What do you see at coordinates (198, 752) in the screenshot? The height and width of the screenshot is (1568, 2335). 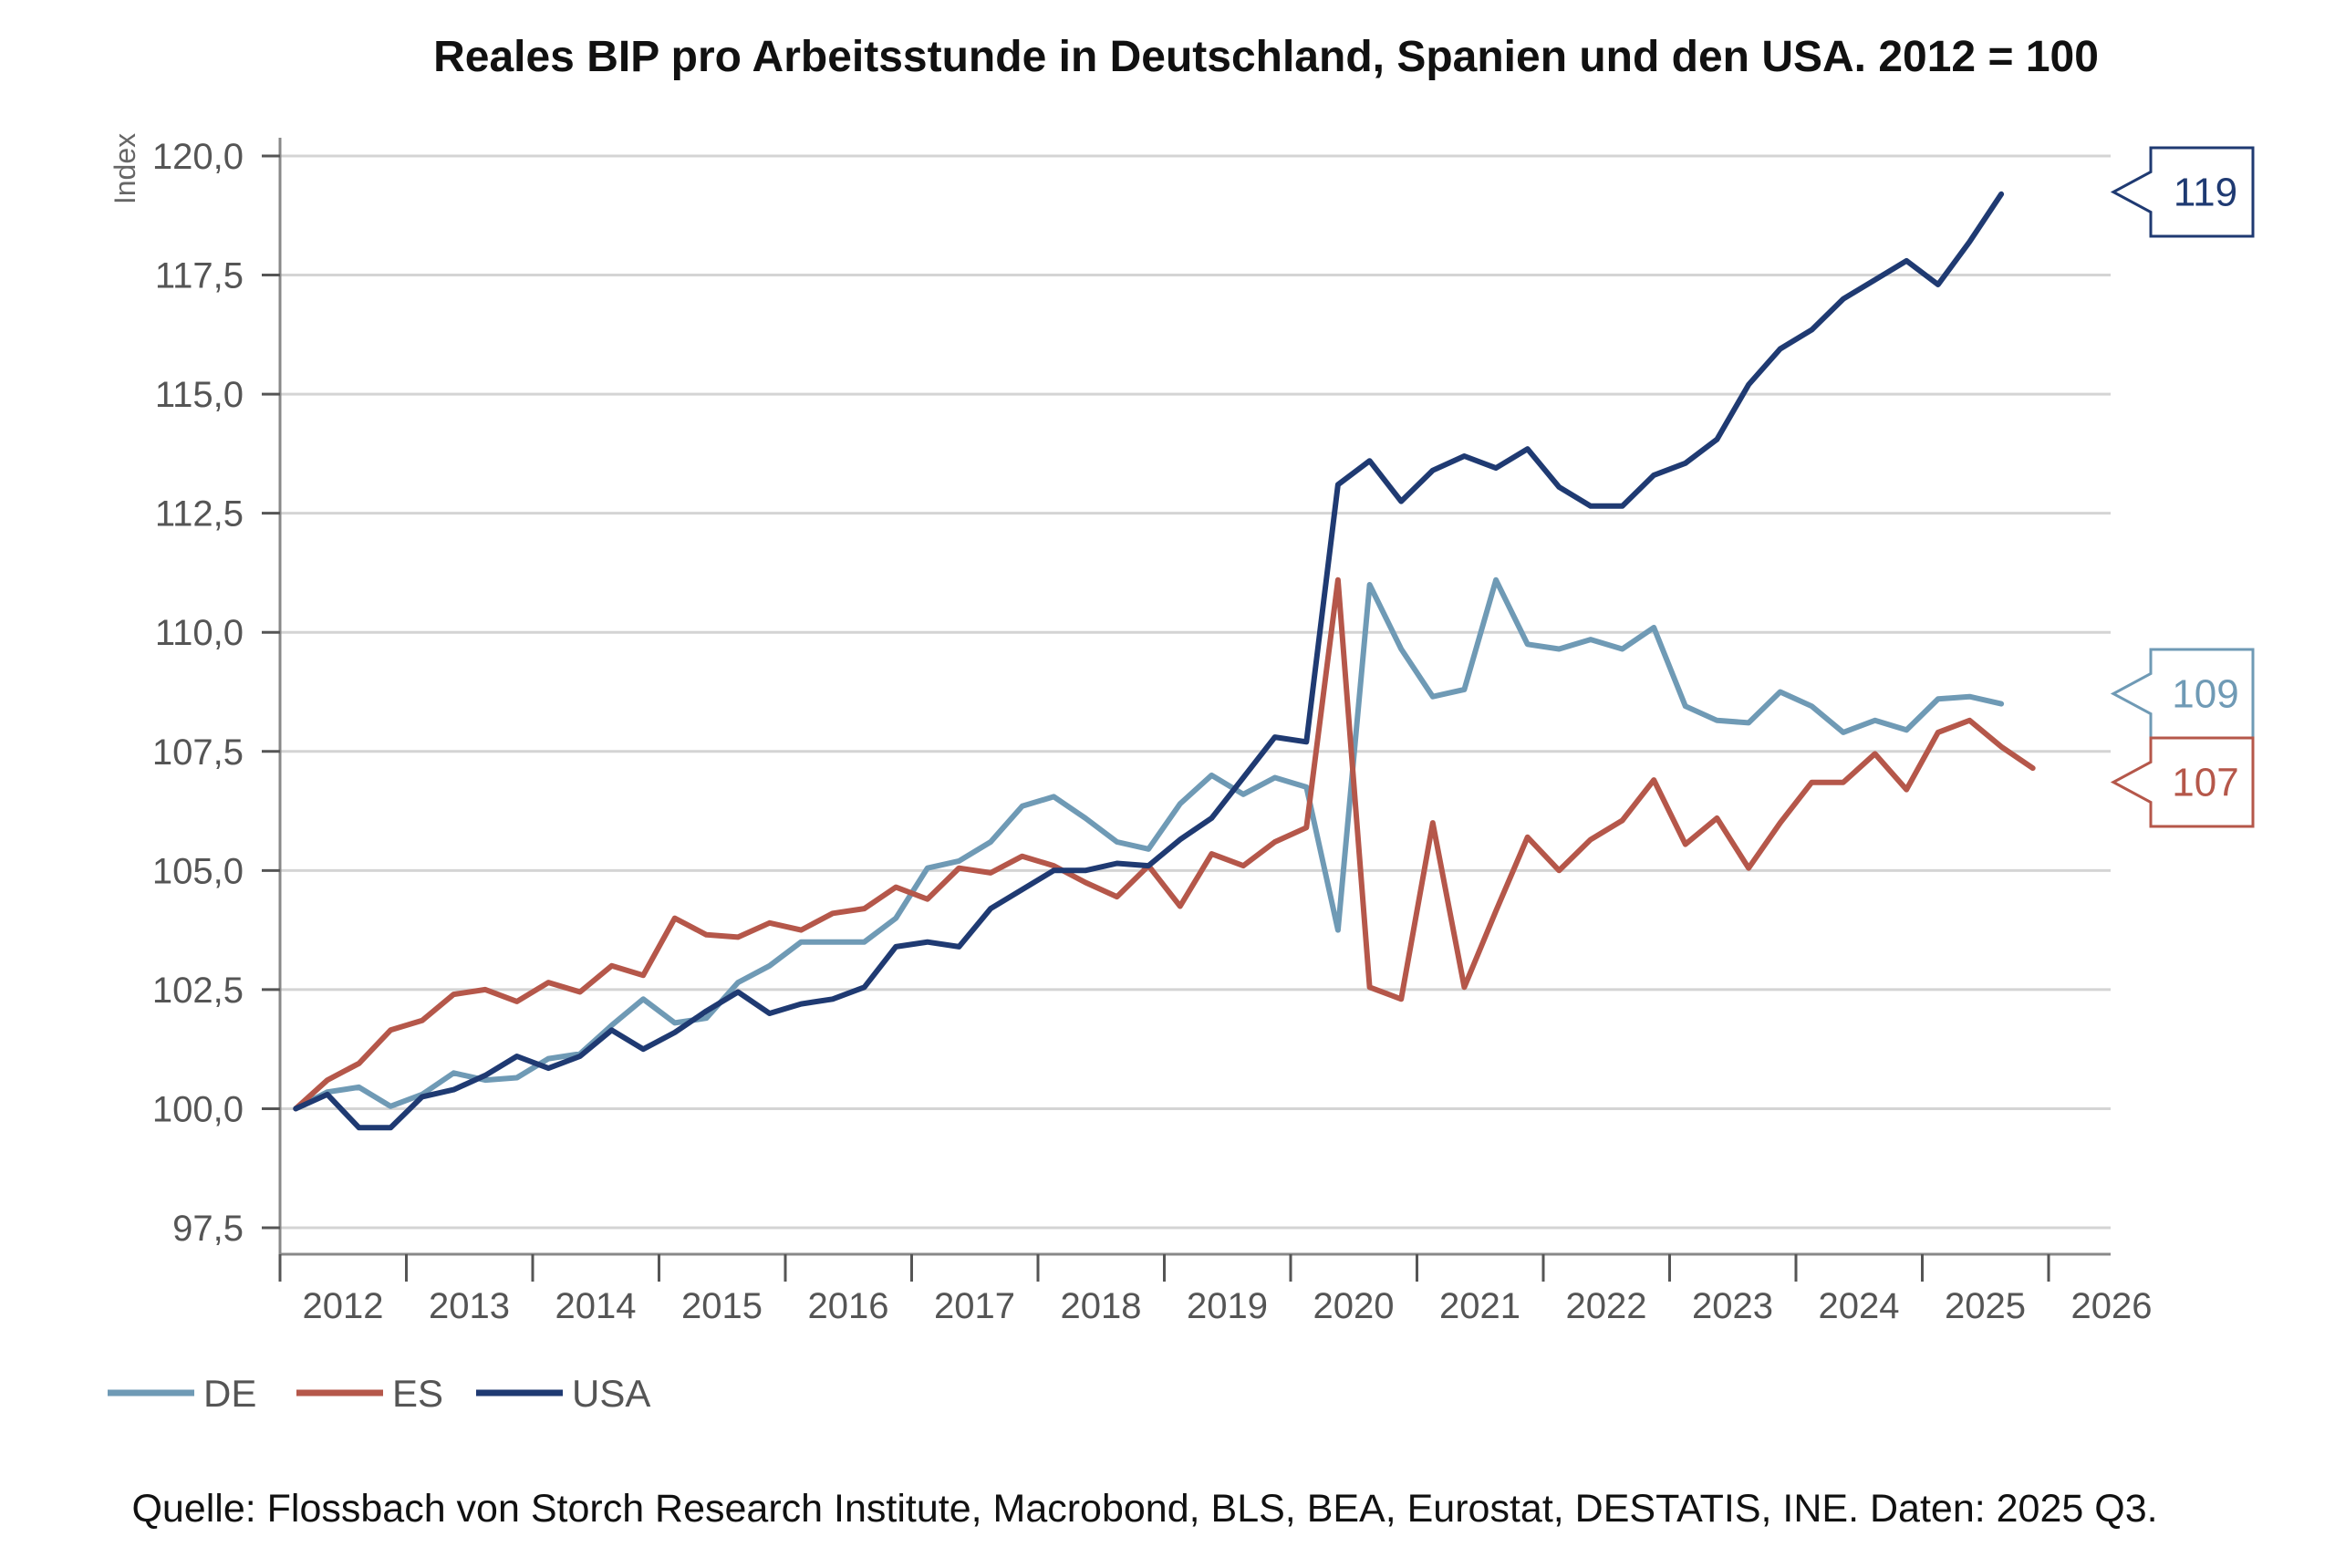 I see `y-tick-label: 107,5` at bounding box center [198, 752].